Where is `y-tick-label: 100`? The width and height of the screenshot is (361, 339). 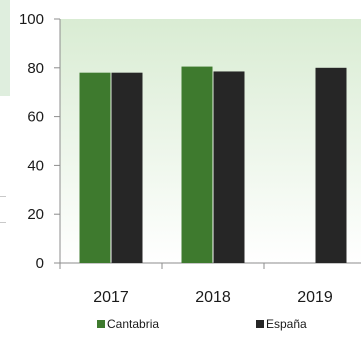
y-tick-label: 100 is located at coordinates (31, 19).